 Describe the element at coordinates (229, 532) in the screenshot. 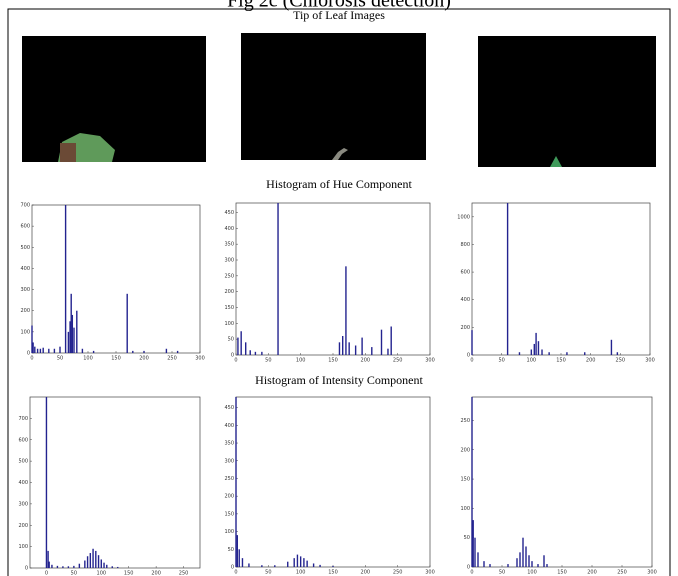

I see `y-tick-label: 100` at that location.